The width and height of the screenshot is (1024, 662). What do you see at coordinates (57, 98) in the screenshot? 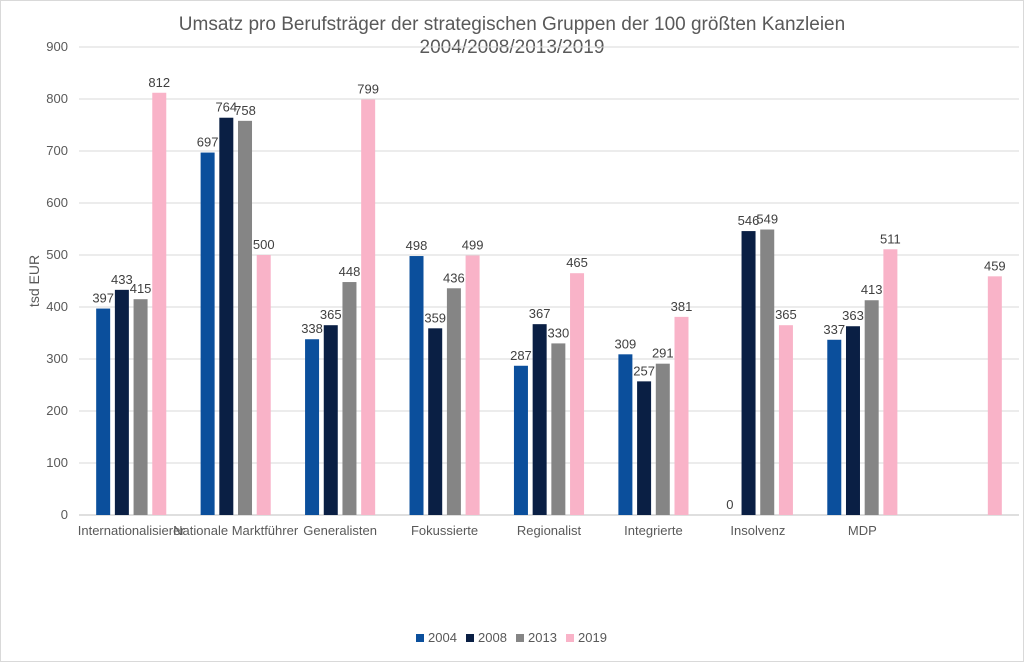
I see `y-tick-label: 800` at bounding box center [57, 98].